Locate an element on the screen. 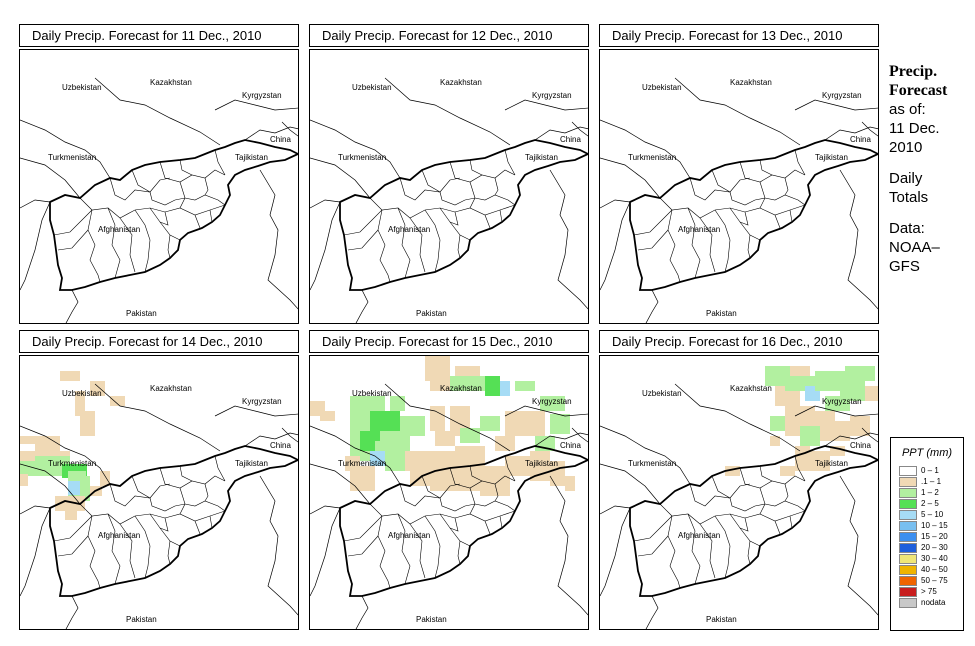 The width and height of the screenshot is (975, 646). map-label-china: China is located at coordinates (860, 445).